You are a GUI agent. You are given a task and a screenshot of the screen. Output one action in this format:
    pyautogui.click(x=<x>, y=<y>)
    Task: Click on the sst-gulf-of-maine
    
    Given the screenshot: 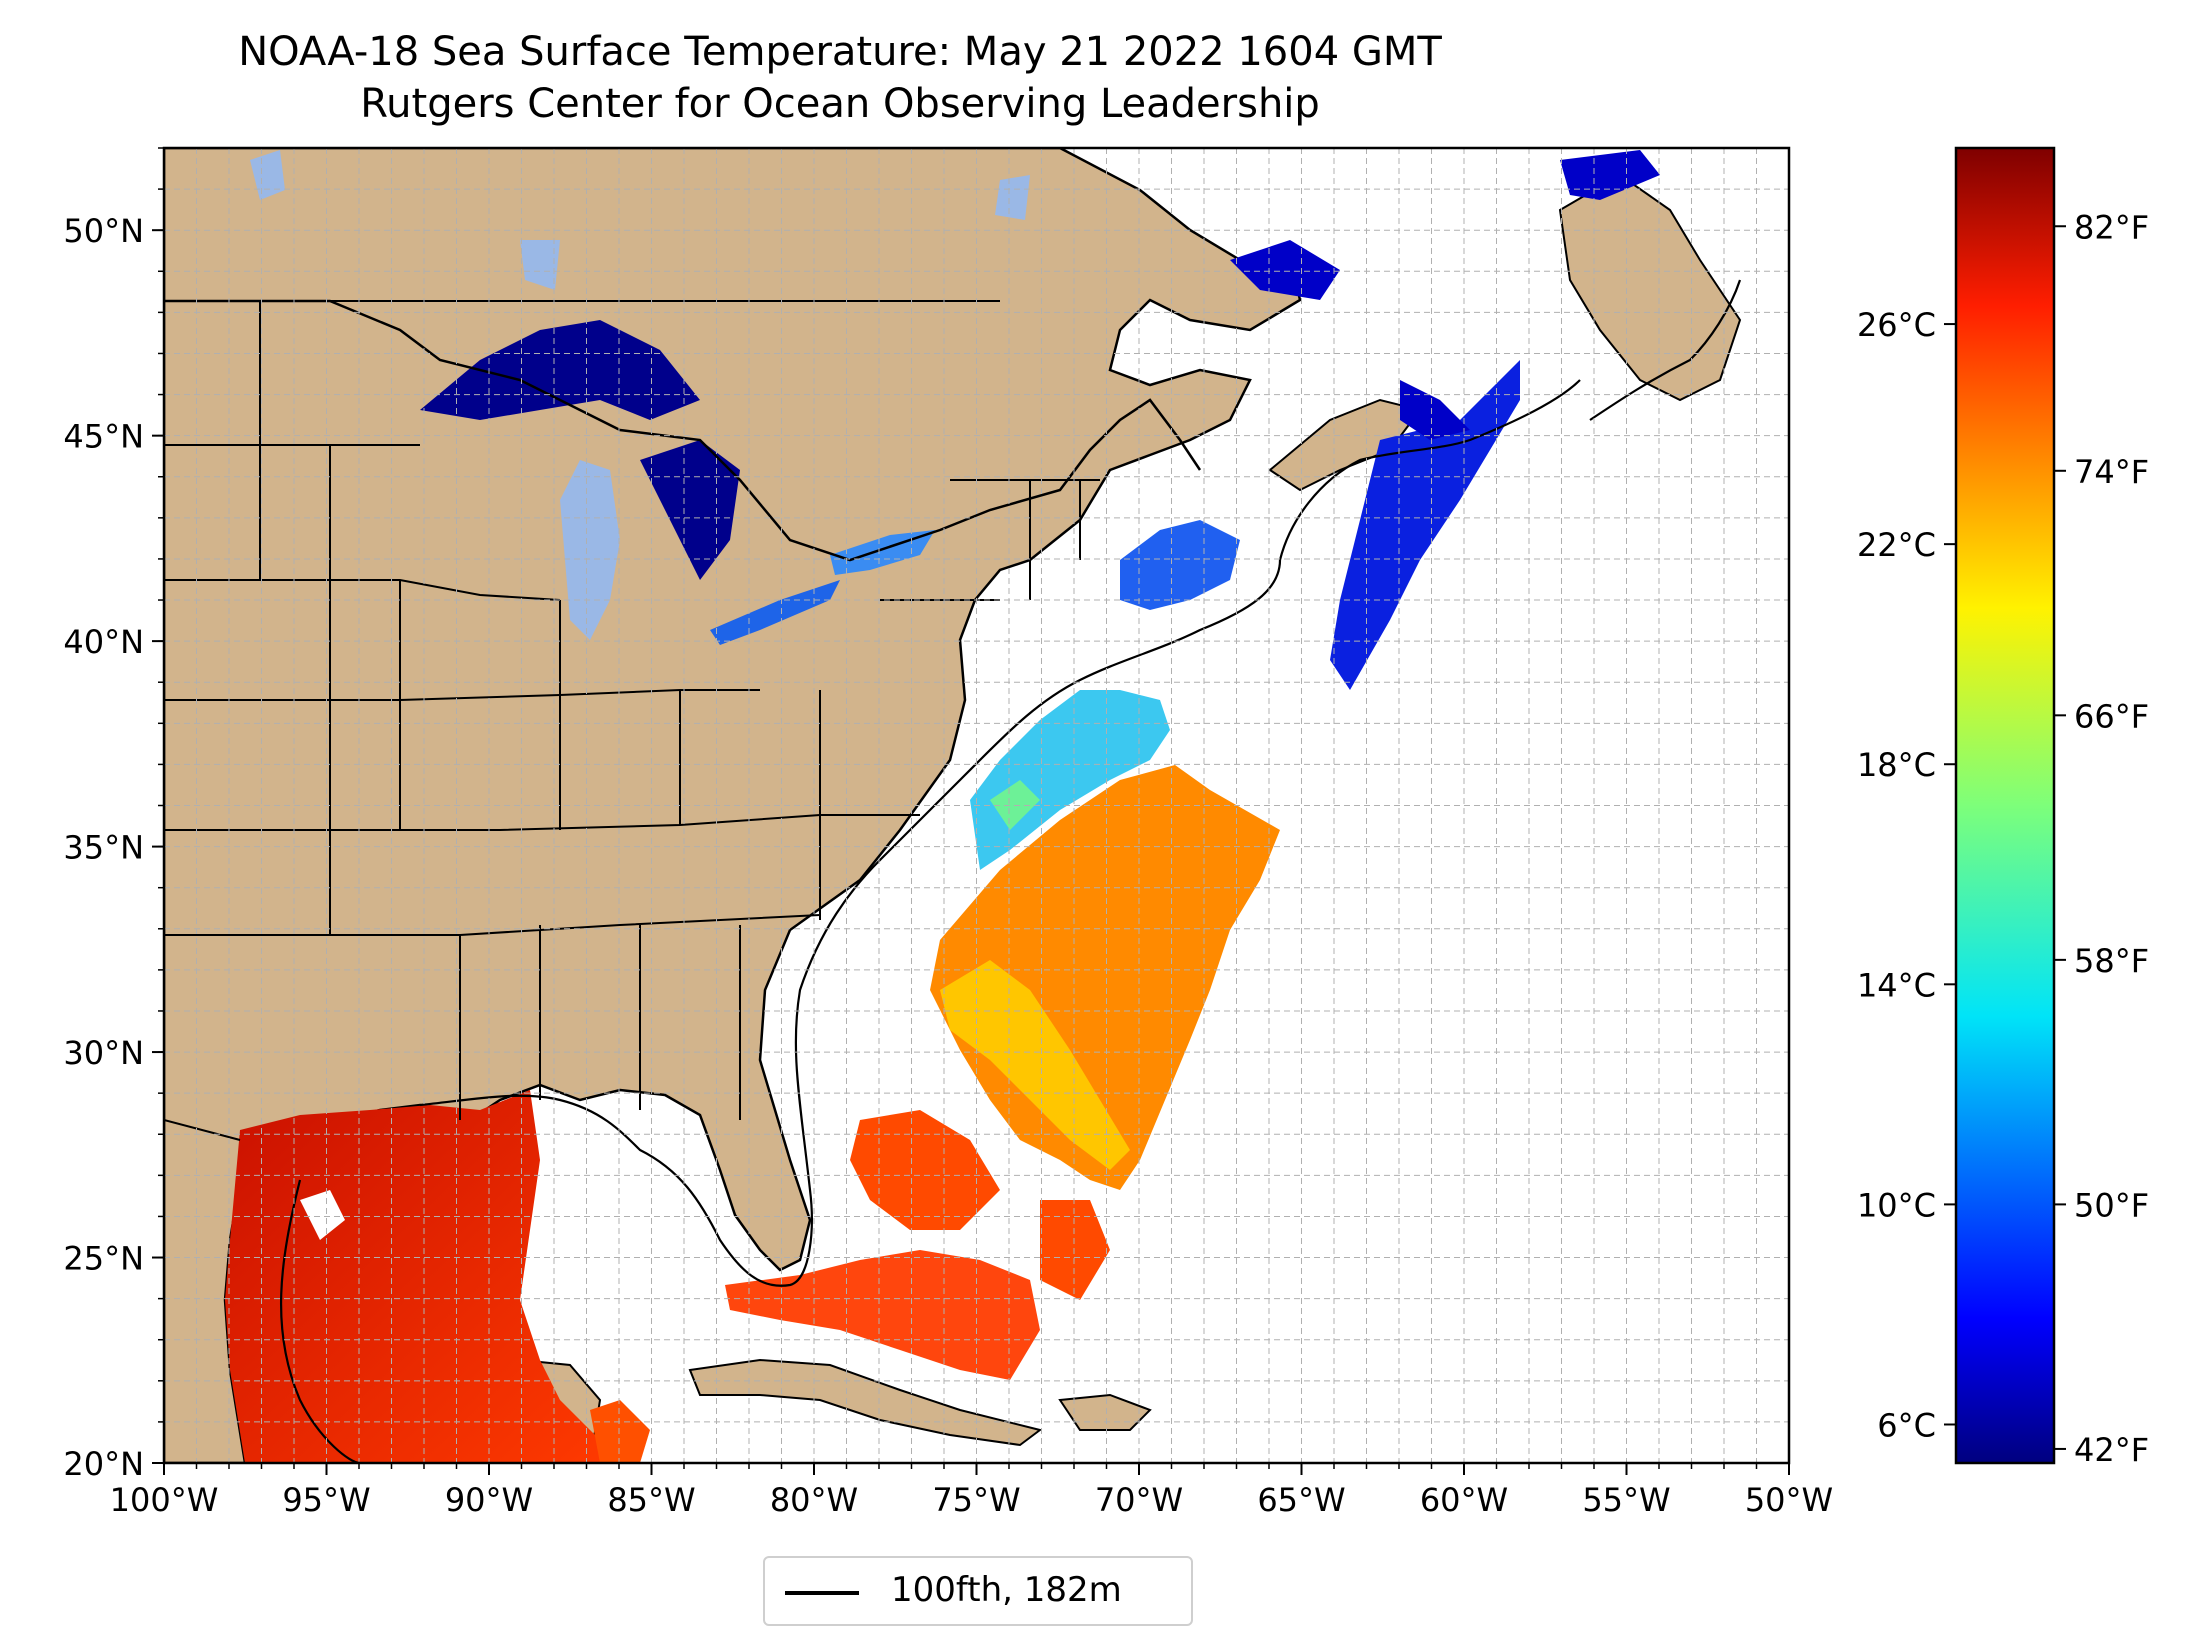 What is the action you would take?
    pyautogui.click(x=1180, y=565)
    